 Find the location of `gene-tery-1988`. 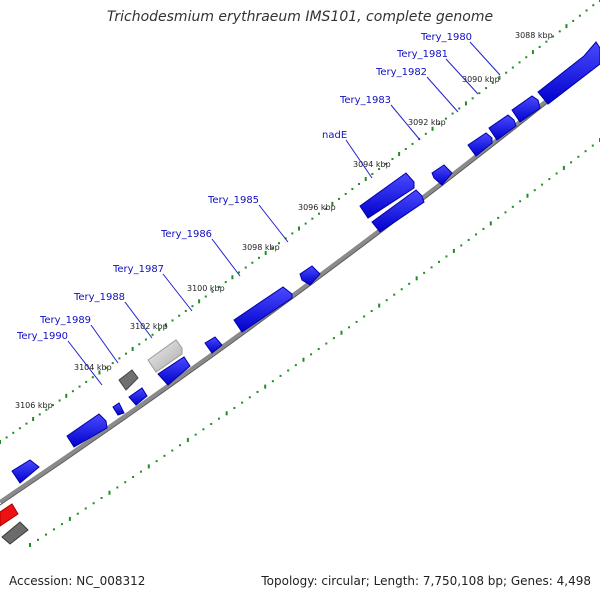

gene-tery-1988 is located at coordinates (213, 345).